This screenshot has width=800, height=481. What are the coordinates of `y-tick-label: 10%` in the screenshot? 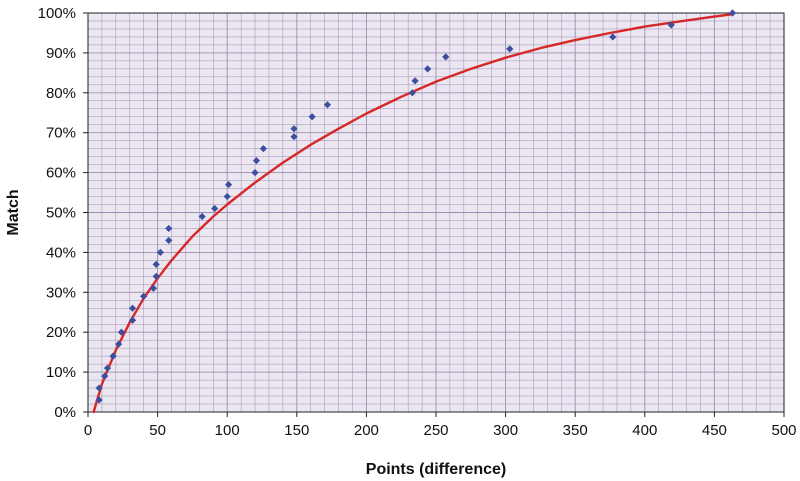 It's located at (61, 372).